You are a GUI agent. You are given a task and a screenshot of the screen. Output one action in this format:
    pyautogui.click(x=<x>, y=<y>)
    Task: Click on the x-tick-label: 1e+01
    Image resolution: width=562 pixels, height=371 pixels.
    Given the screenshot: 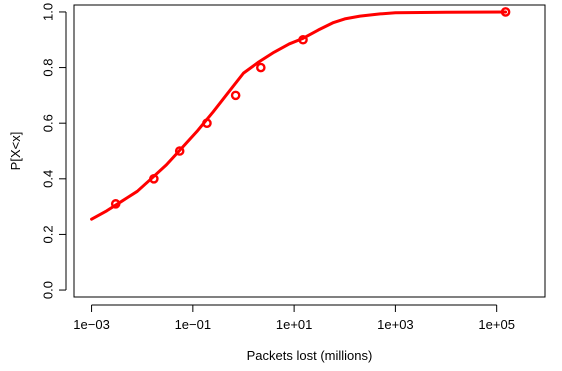 What is the action you would take?
    pyautogui.click(x=294, y=324)
    